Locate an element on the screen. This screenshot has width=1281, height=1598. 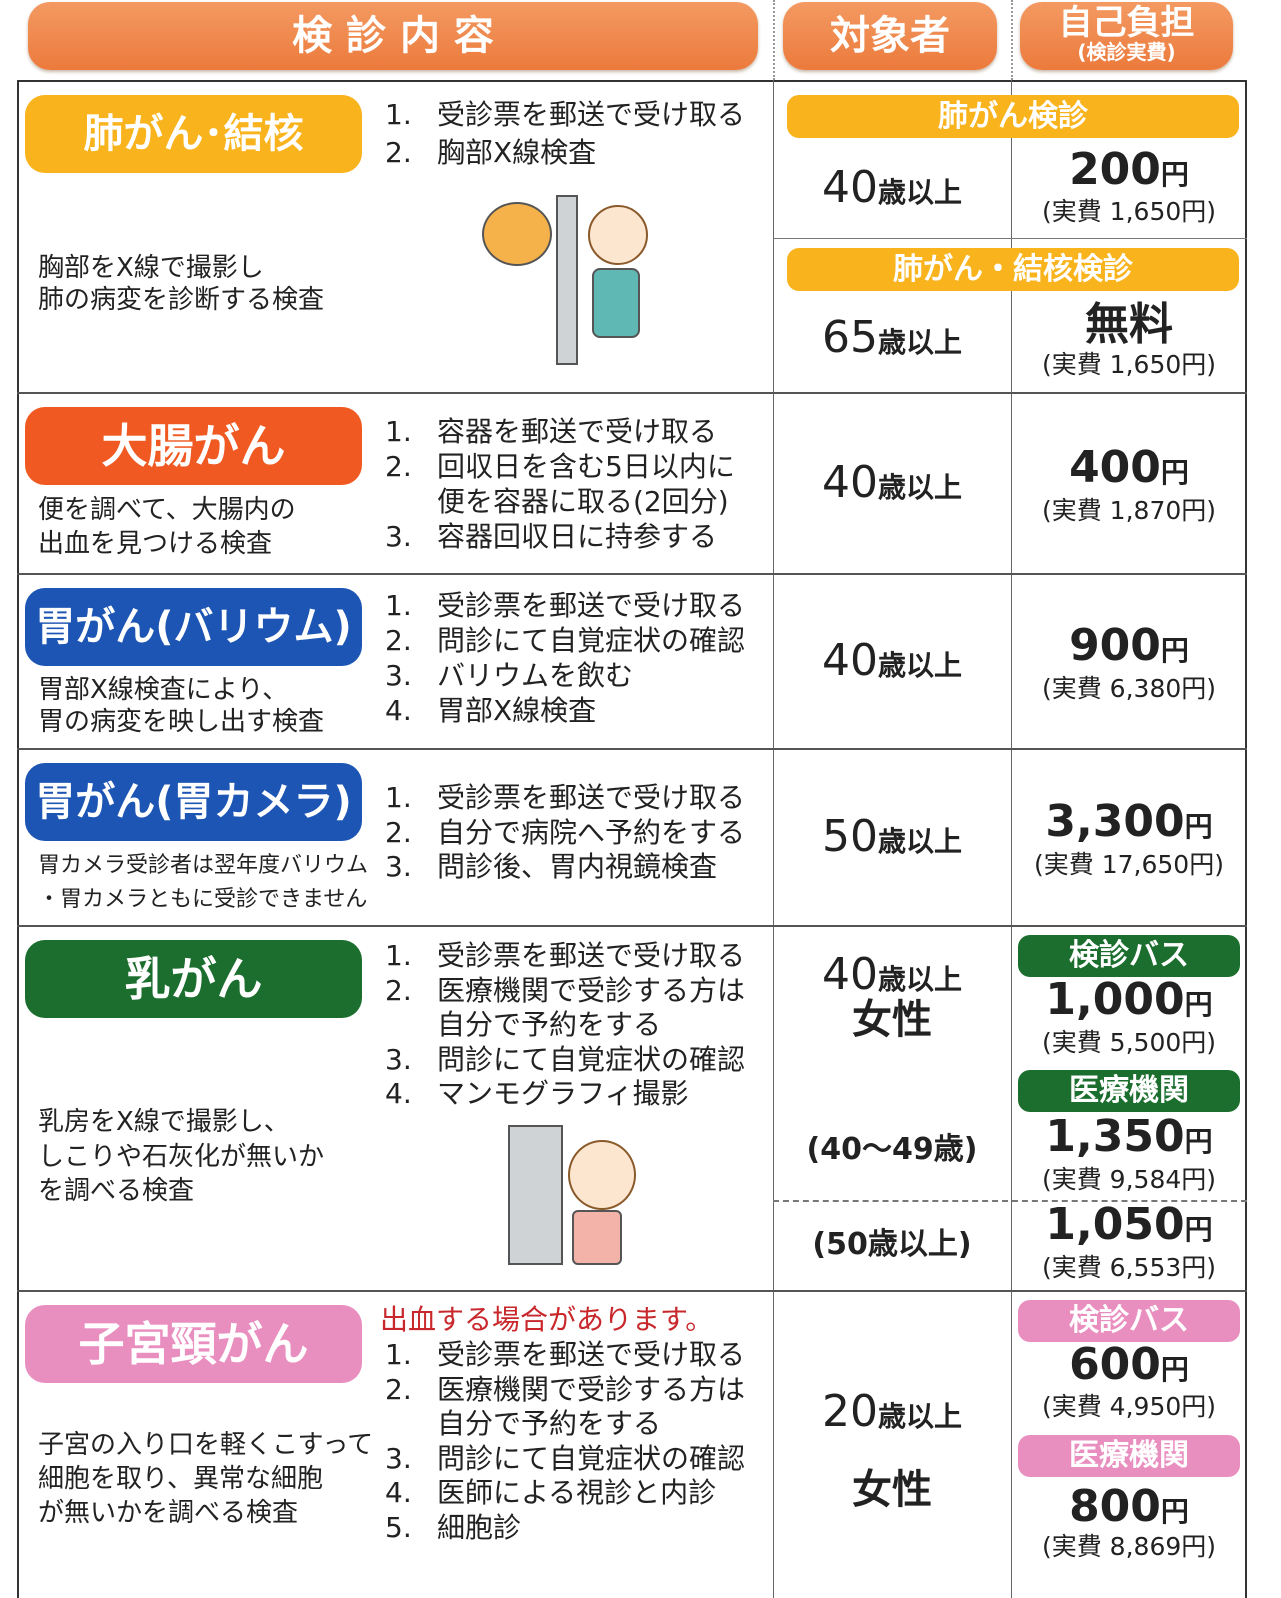
price-amount: 無料 is located at coordinates (1129, 324).